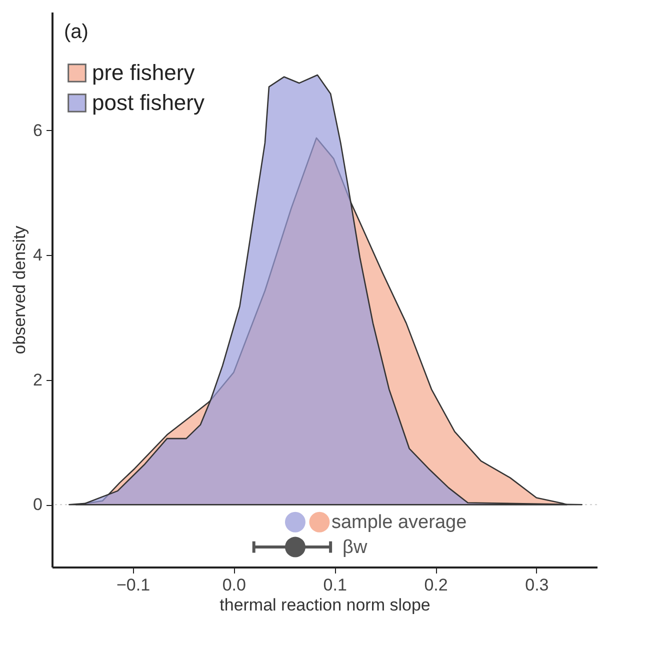  Describe the element at coordinates (37, 504) in the screenshot. I see `y-tick-label: 0` at that location.